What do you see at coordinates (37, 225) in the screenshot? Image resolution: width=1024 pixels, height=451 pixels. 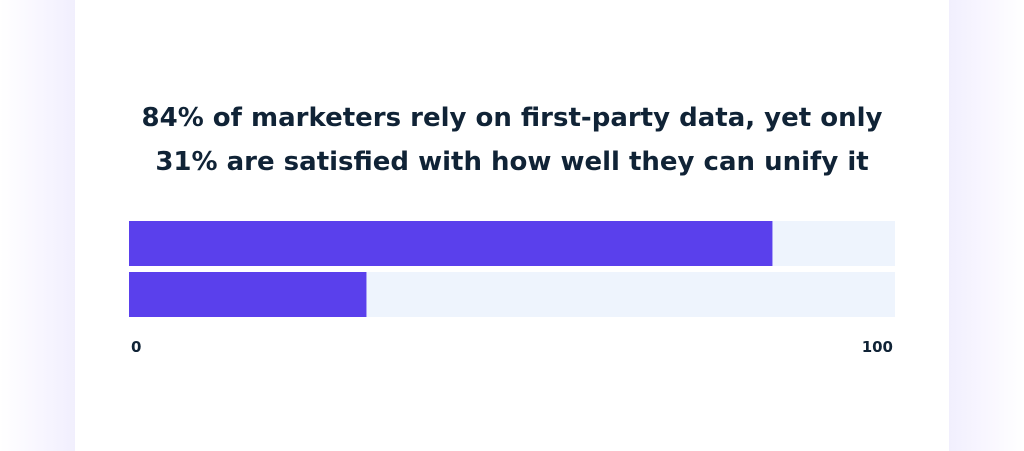 I see `left-shadow` at bounding box center [37, 225].